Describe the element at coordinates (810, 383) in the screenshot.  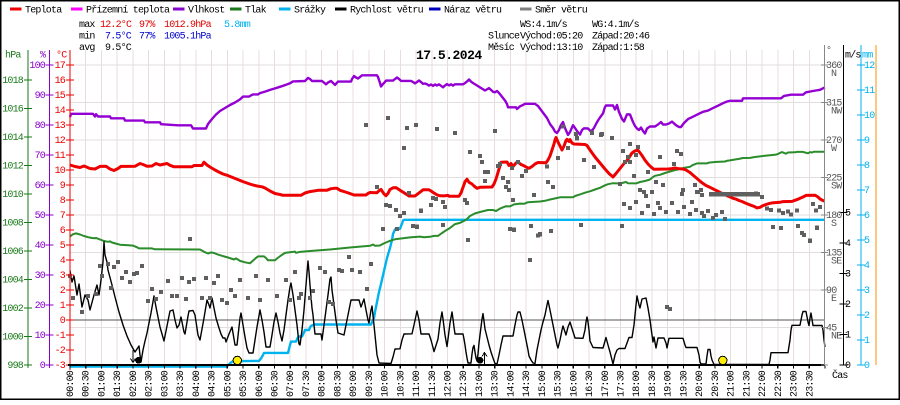
I see `svg-text: 23:30` at that location.